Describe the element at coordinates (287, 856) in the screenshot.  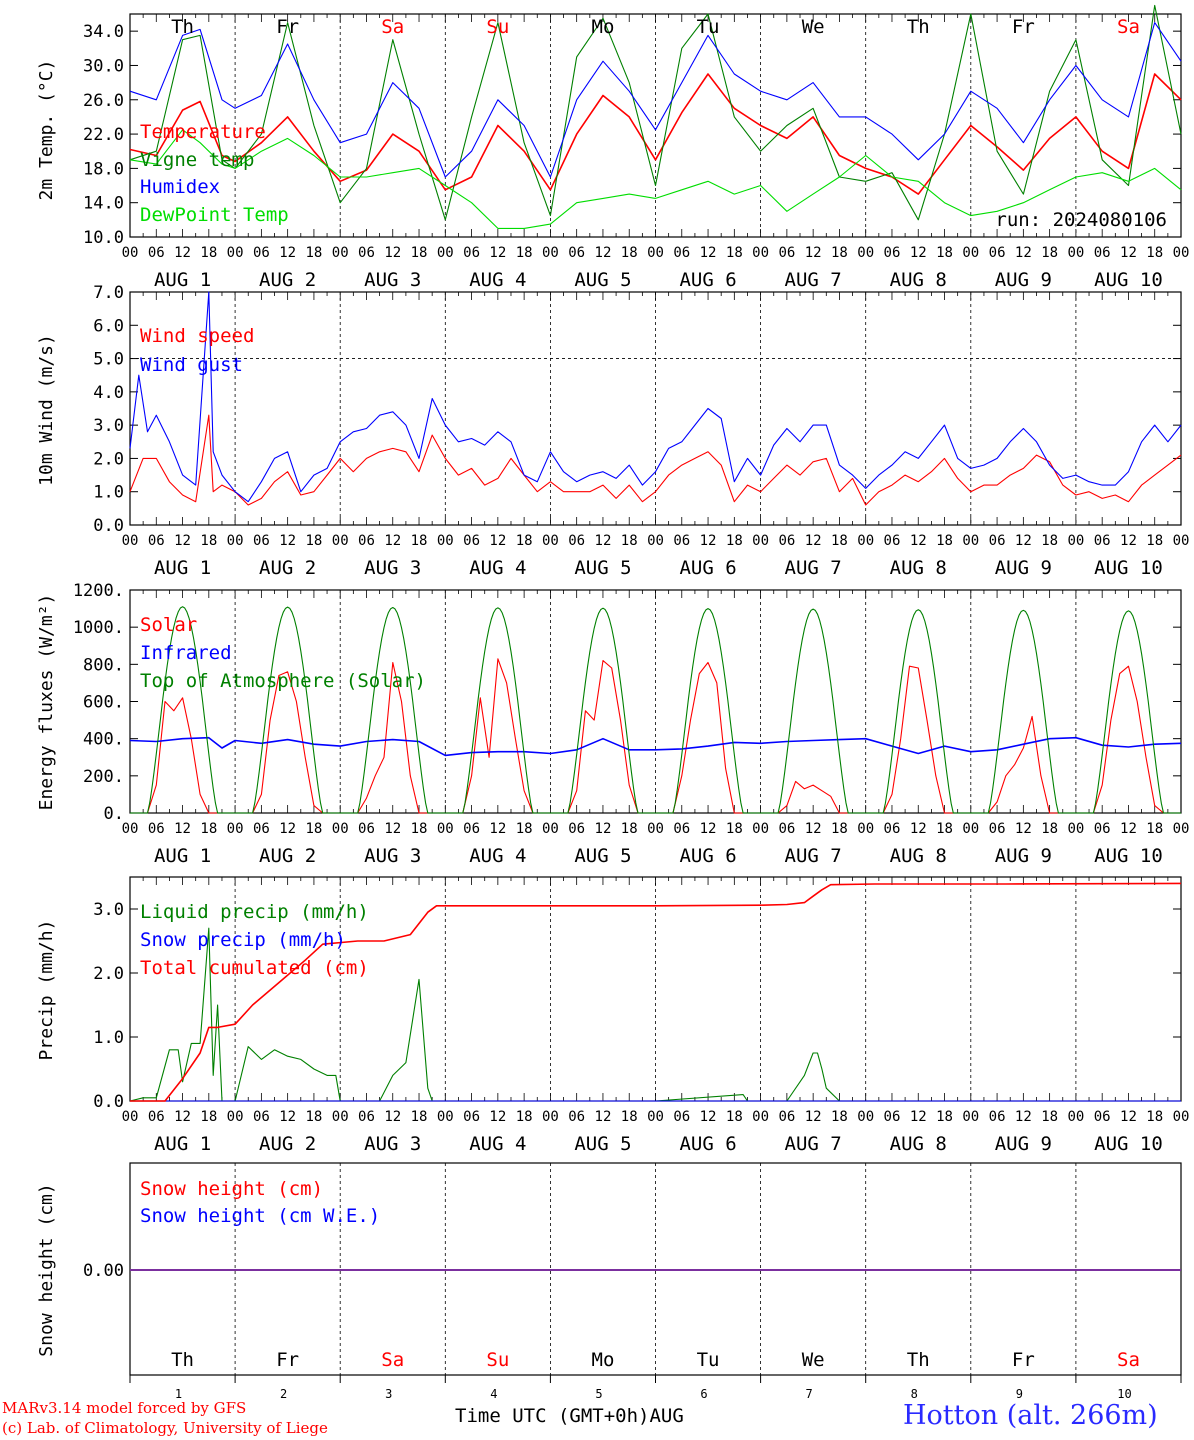
I see `x-date-label: AUG 2` at that location.